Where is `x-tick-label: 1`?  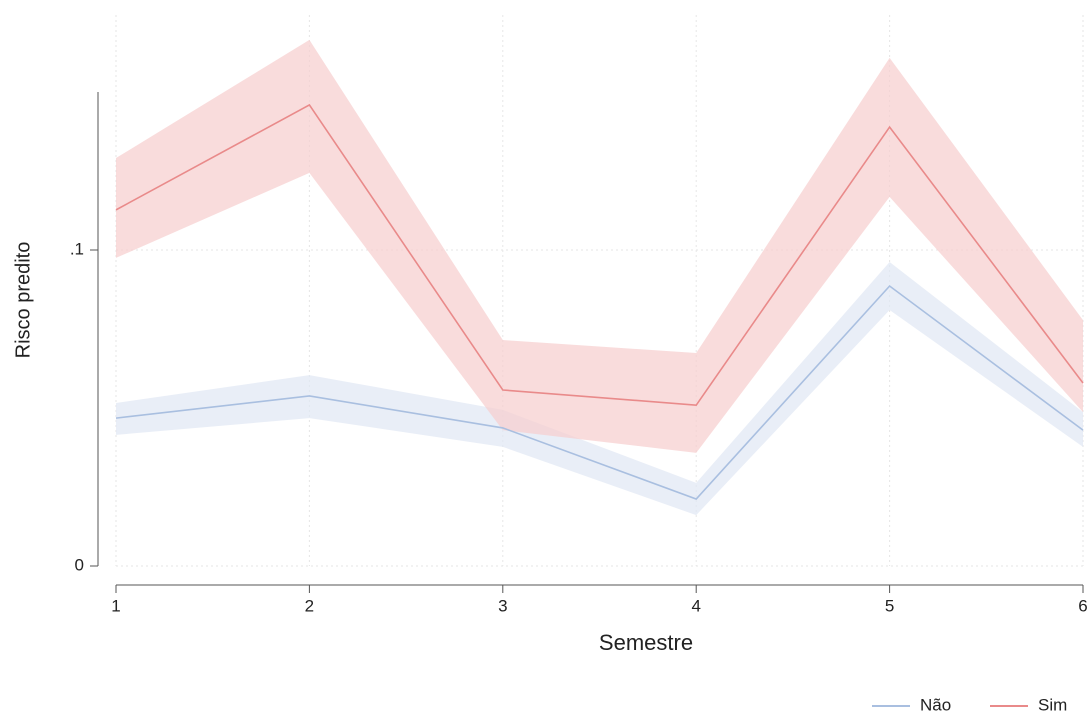 x-tick-label: 1 is located at coordinates (115, 605).